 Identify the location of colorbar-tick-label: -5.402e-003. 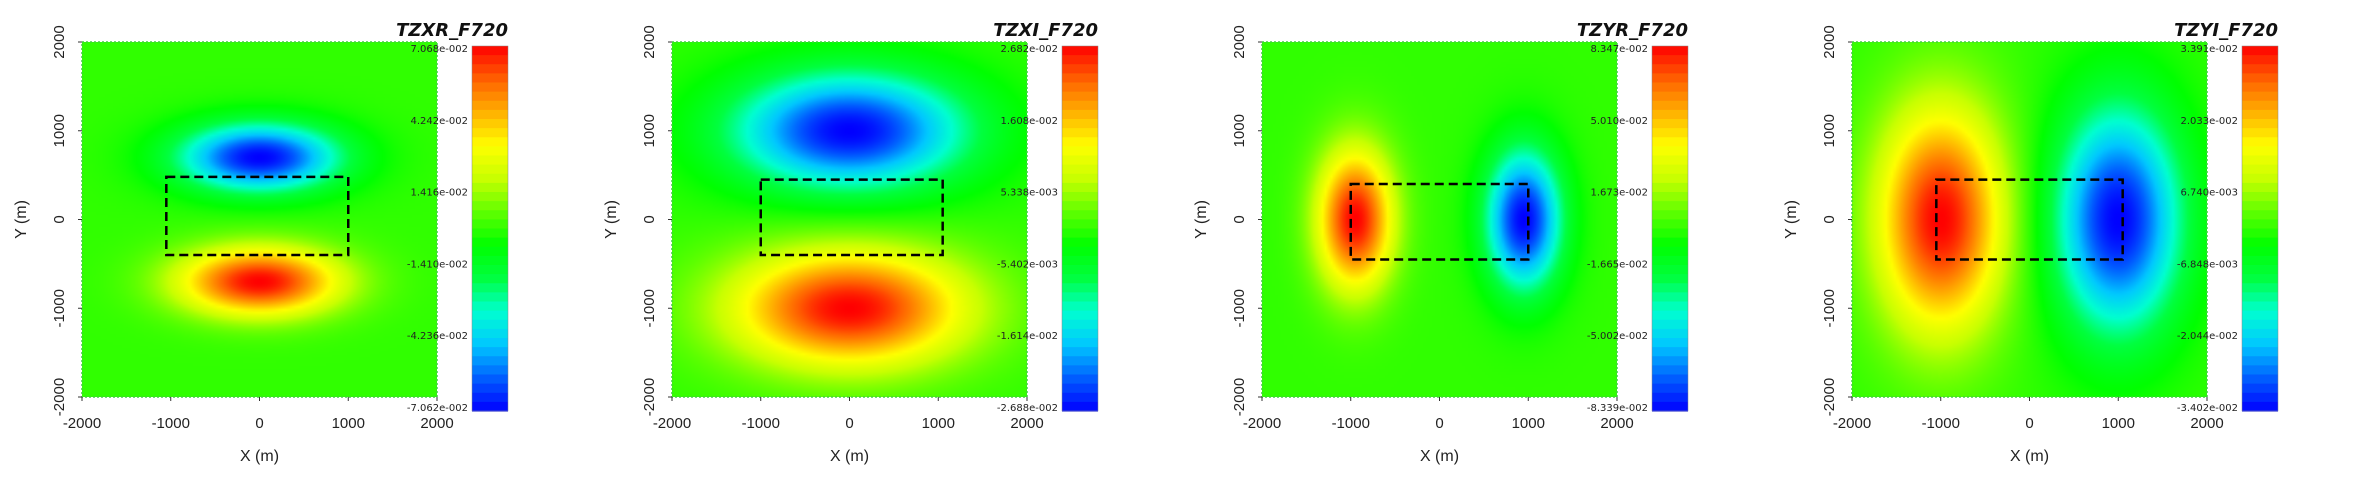
(1027, 264).